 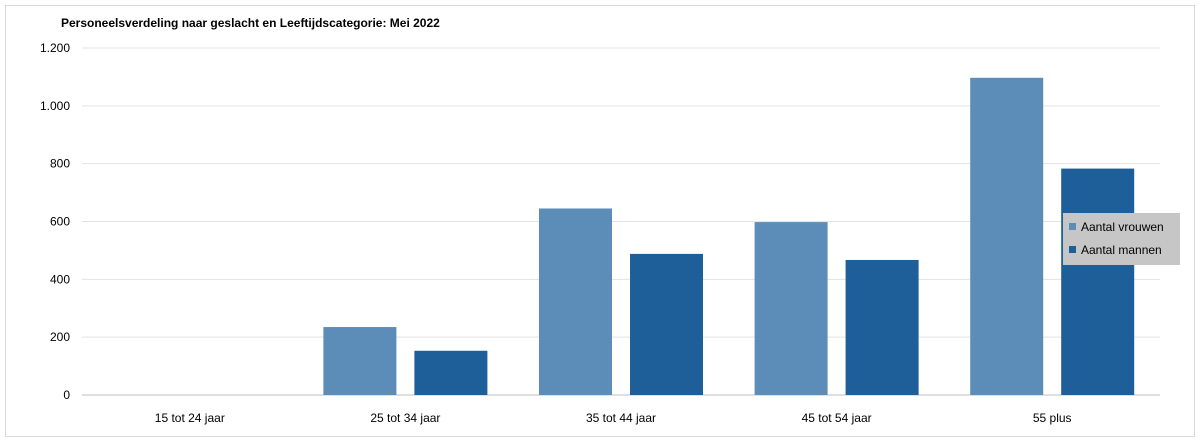 I want to click on legend-label: Aantal mannen, so click(x=1121, y=250).